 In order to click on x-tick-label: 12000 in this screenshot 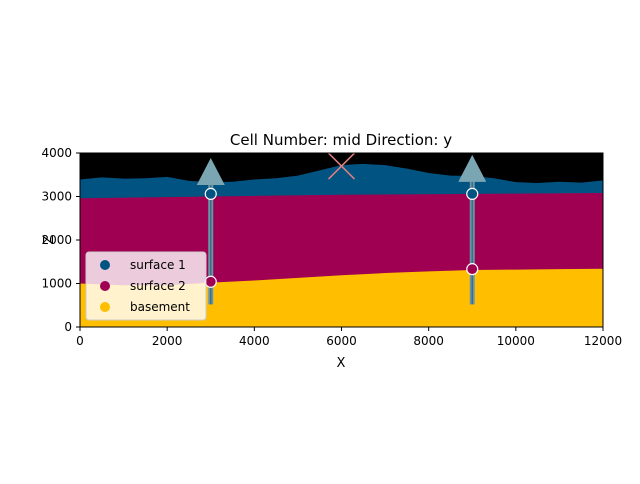, I will do `click(603, 341)`.